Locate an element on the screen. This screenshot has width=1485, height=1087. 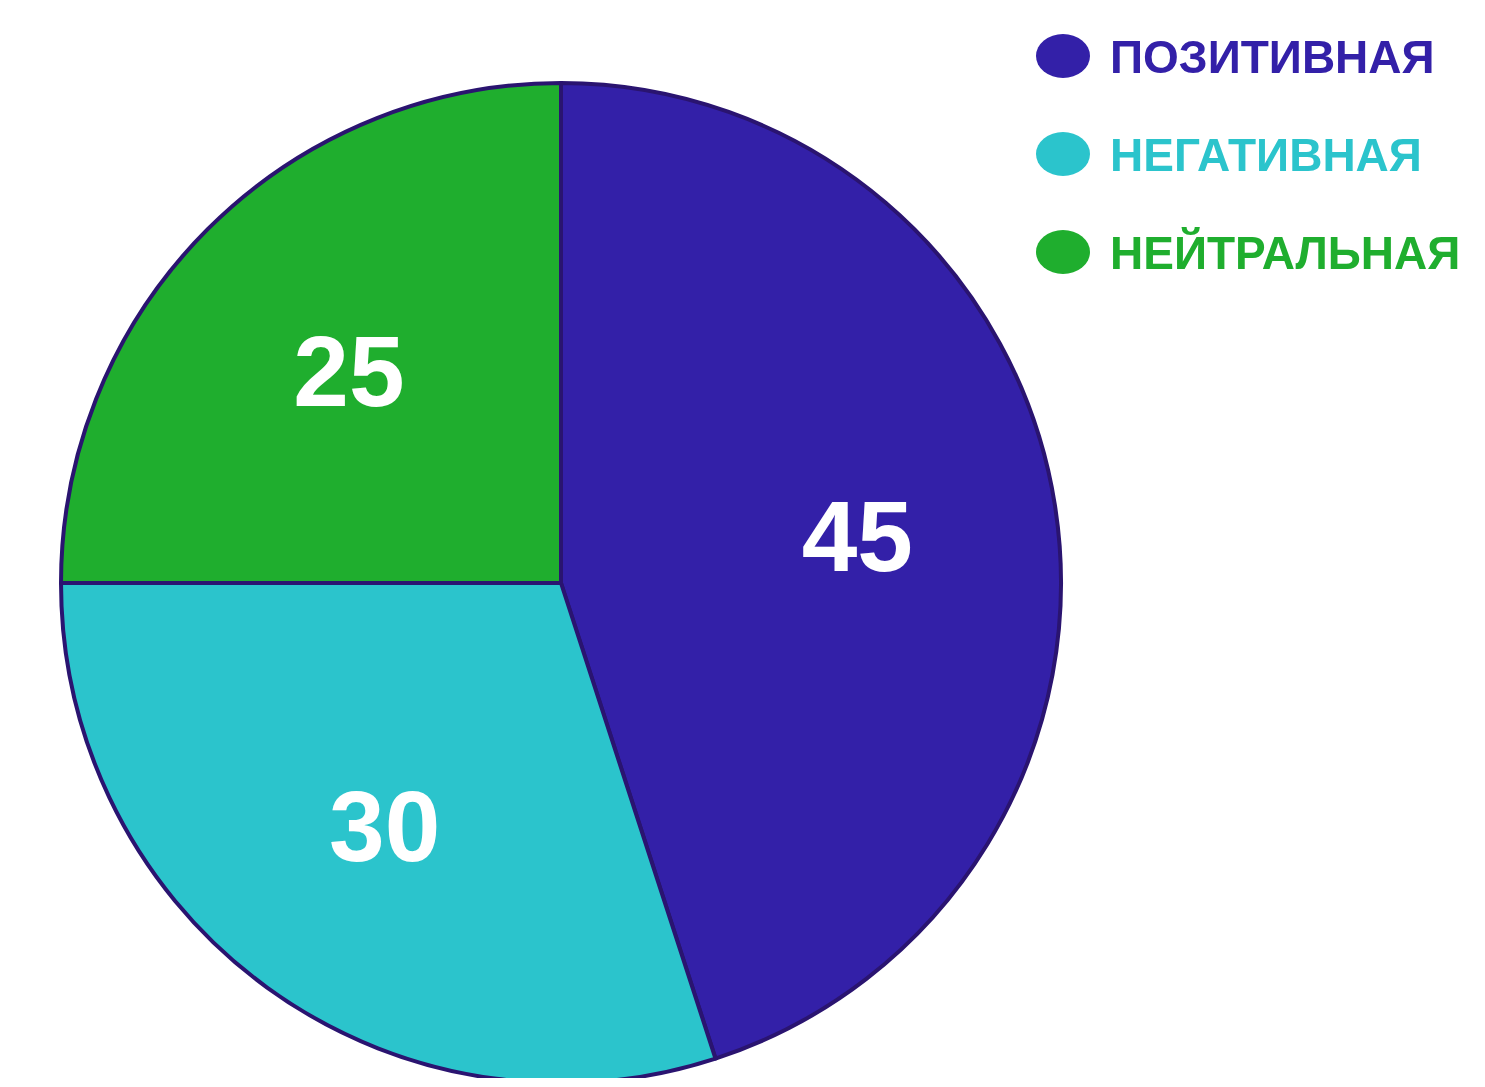
legend-label: ПОЗИТИВНАЯ is located at coordinates (1272, 56).